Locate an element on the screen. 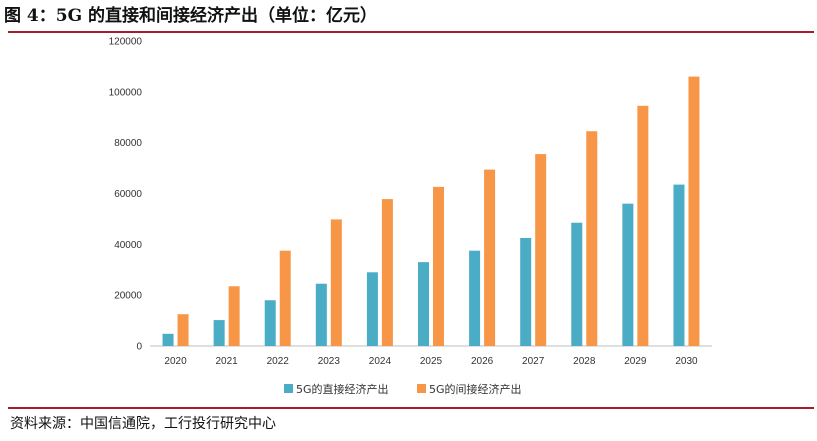 This screenshot has height=441, width=817. legend-swatch-direct is located at coordinates (288, 388).